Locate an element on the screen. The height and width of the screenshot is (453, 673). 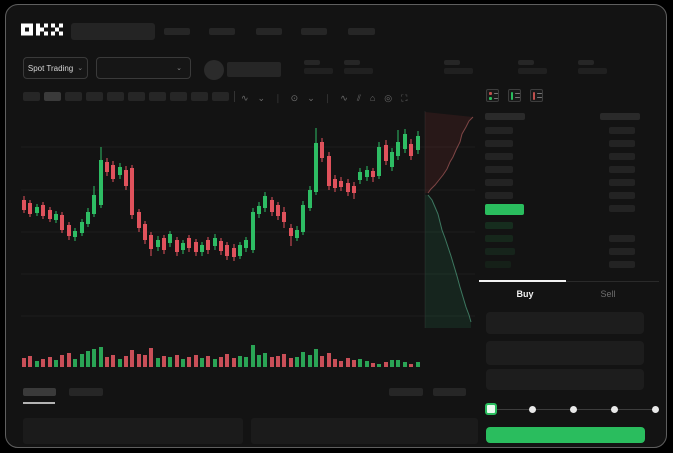
orderbook-bids-view-icon is located at coordinates (514, 95).